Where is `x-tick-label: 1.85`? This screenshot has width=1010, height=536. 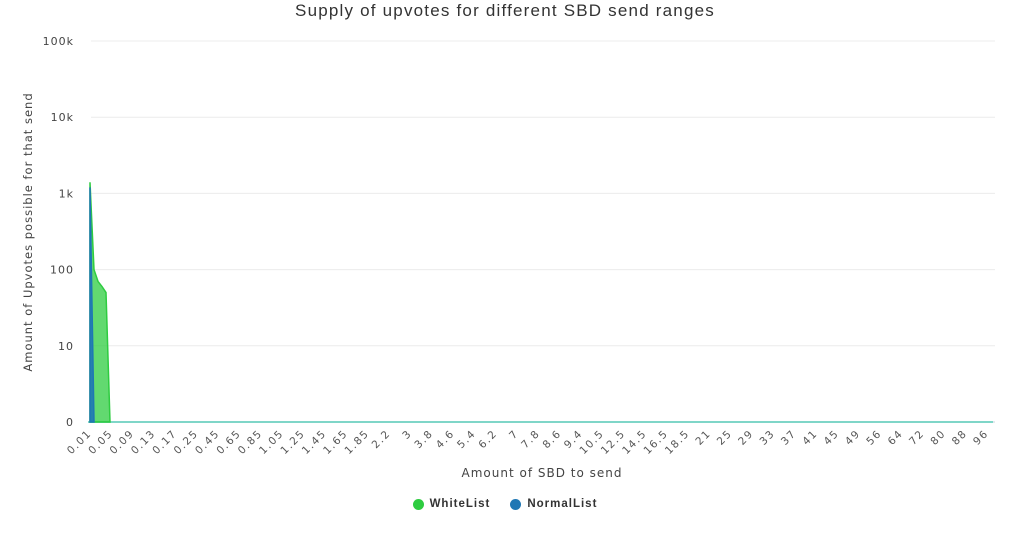 x-tick-label: 1.85 is located at coordinates (356, 442).